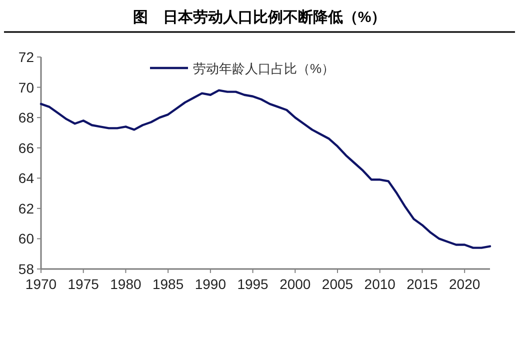 This screenshot has width=519, height=346. Describe the element at coordinates (380, 284) in the screenshot. I see `x-tick-label: 2010` at that location.